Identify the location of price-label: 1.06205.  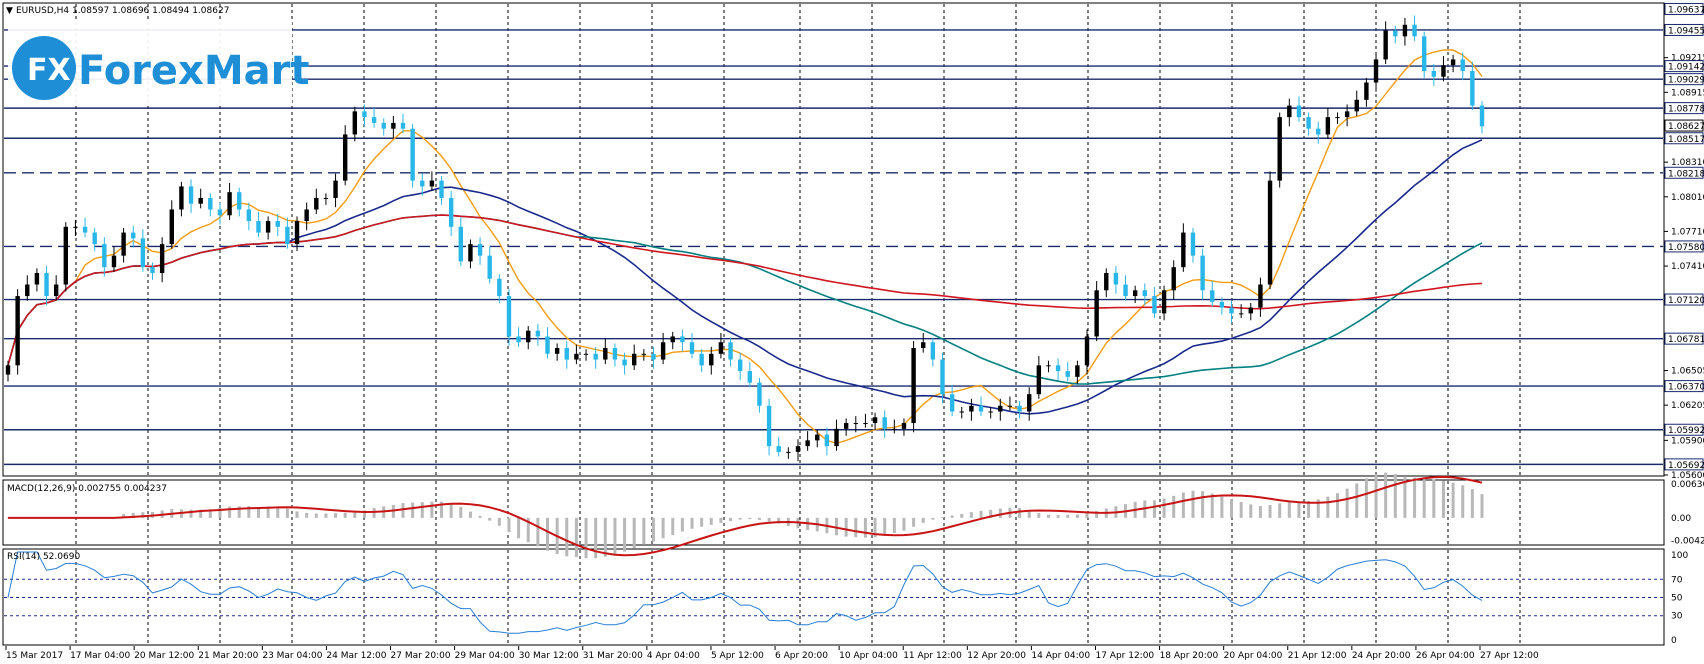
(1687, 406).